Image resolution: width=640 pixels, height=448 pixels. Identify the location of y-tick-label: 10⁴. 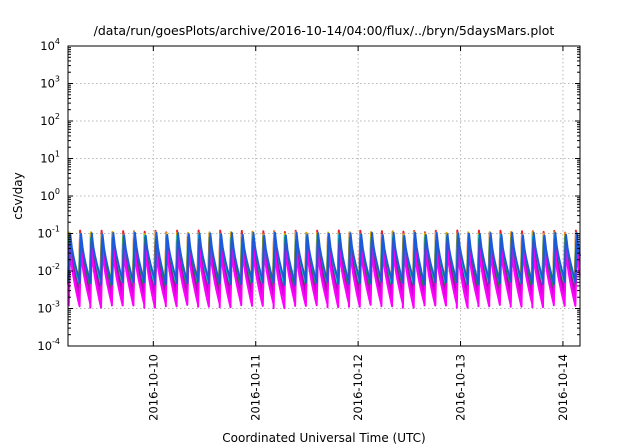
(50, 45).